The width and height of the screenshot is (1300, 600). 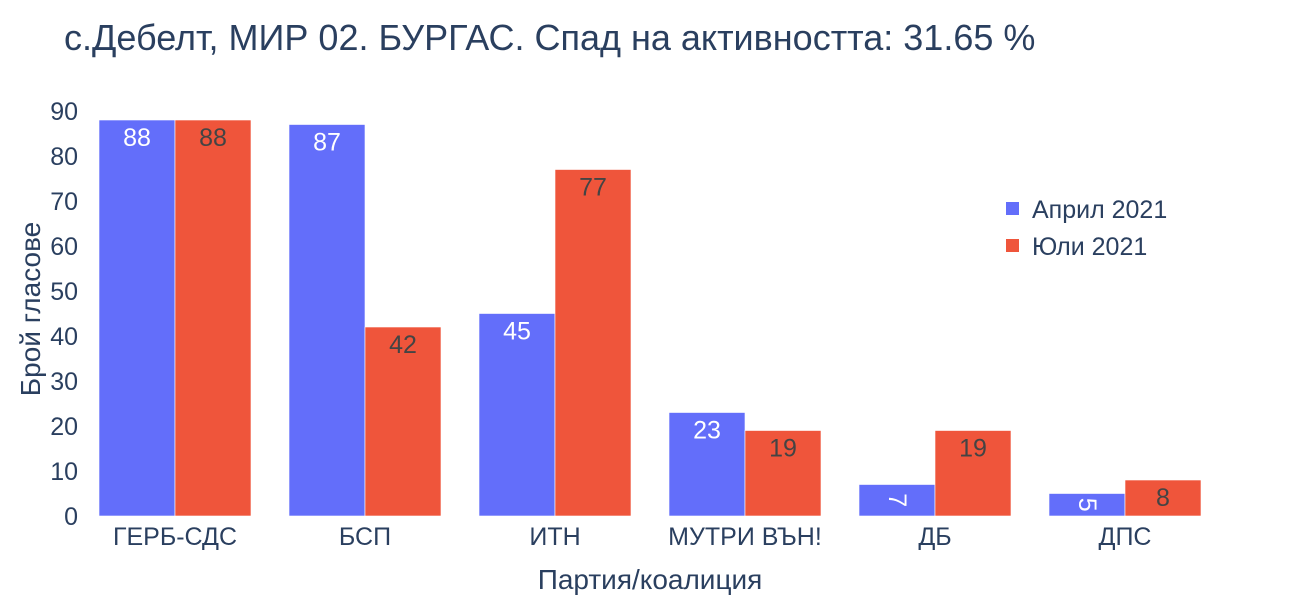 I want to click on bar-value-label: 7, so click(x=897, y=500).